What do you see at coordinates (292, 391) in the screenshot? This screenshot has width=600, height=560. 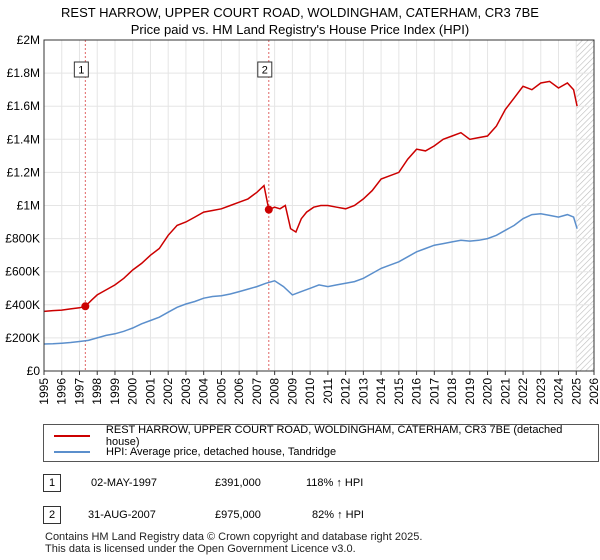 I see `x-tick-label: 2009` at bounding box center [292, 391].